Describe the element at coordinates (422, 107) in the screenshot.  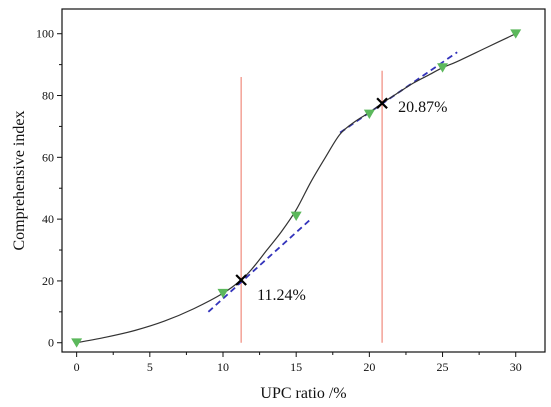
I see `annotation-label: 20.87%` at that location.